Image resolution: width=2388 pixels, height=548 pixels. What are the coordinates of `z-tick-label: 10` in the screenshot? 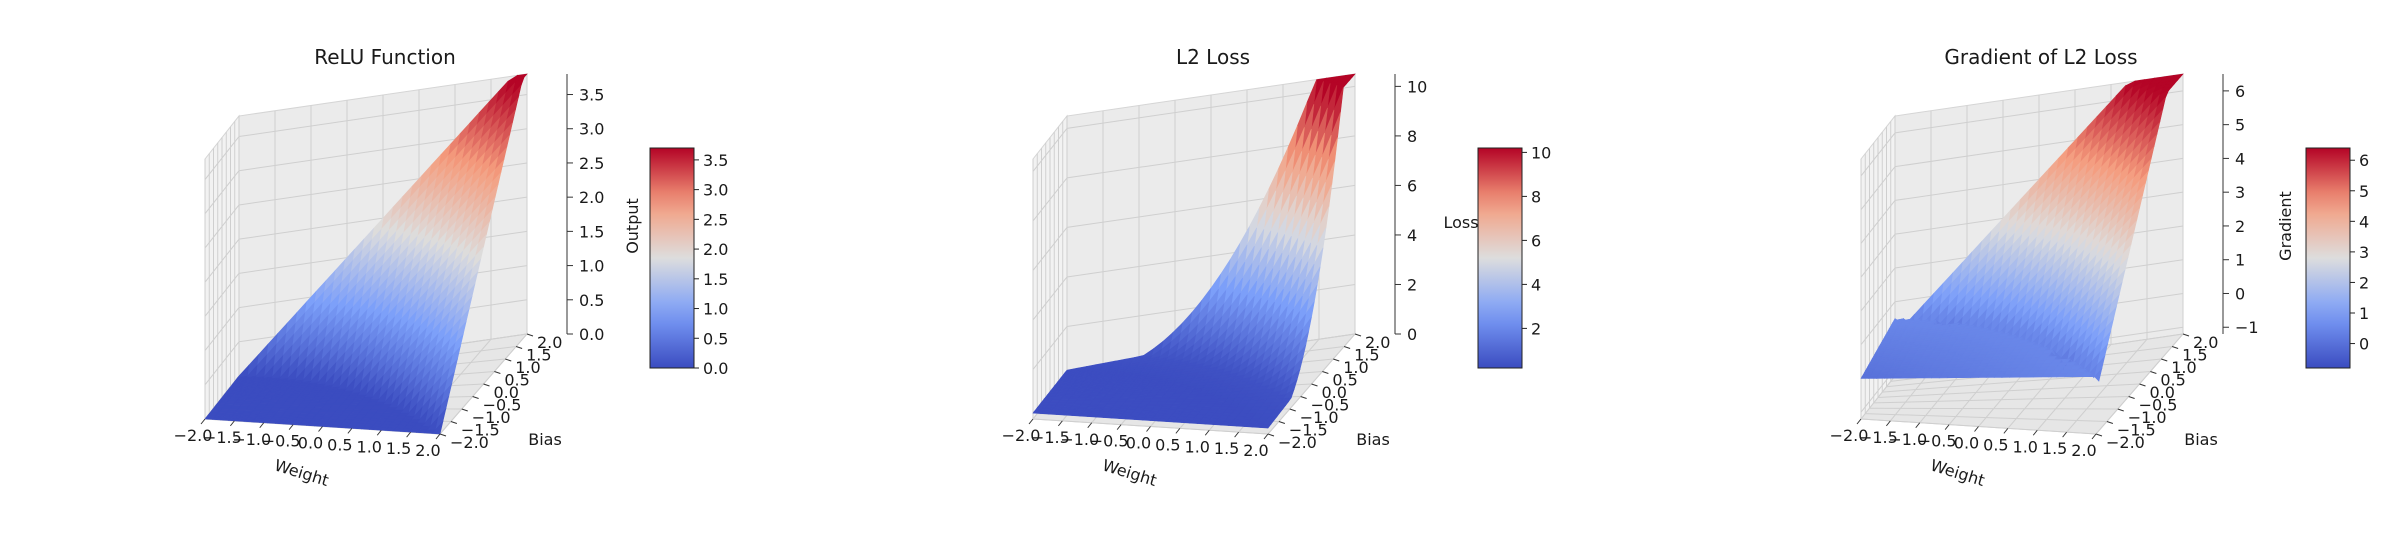 It's located at (1417, 86).